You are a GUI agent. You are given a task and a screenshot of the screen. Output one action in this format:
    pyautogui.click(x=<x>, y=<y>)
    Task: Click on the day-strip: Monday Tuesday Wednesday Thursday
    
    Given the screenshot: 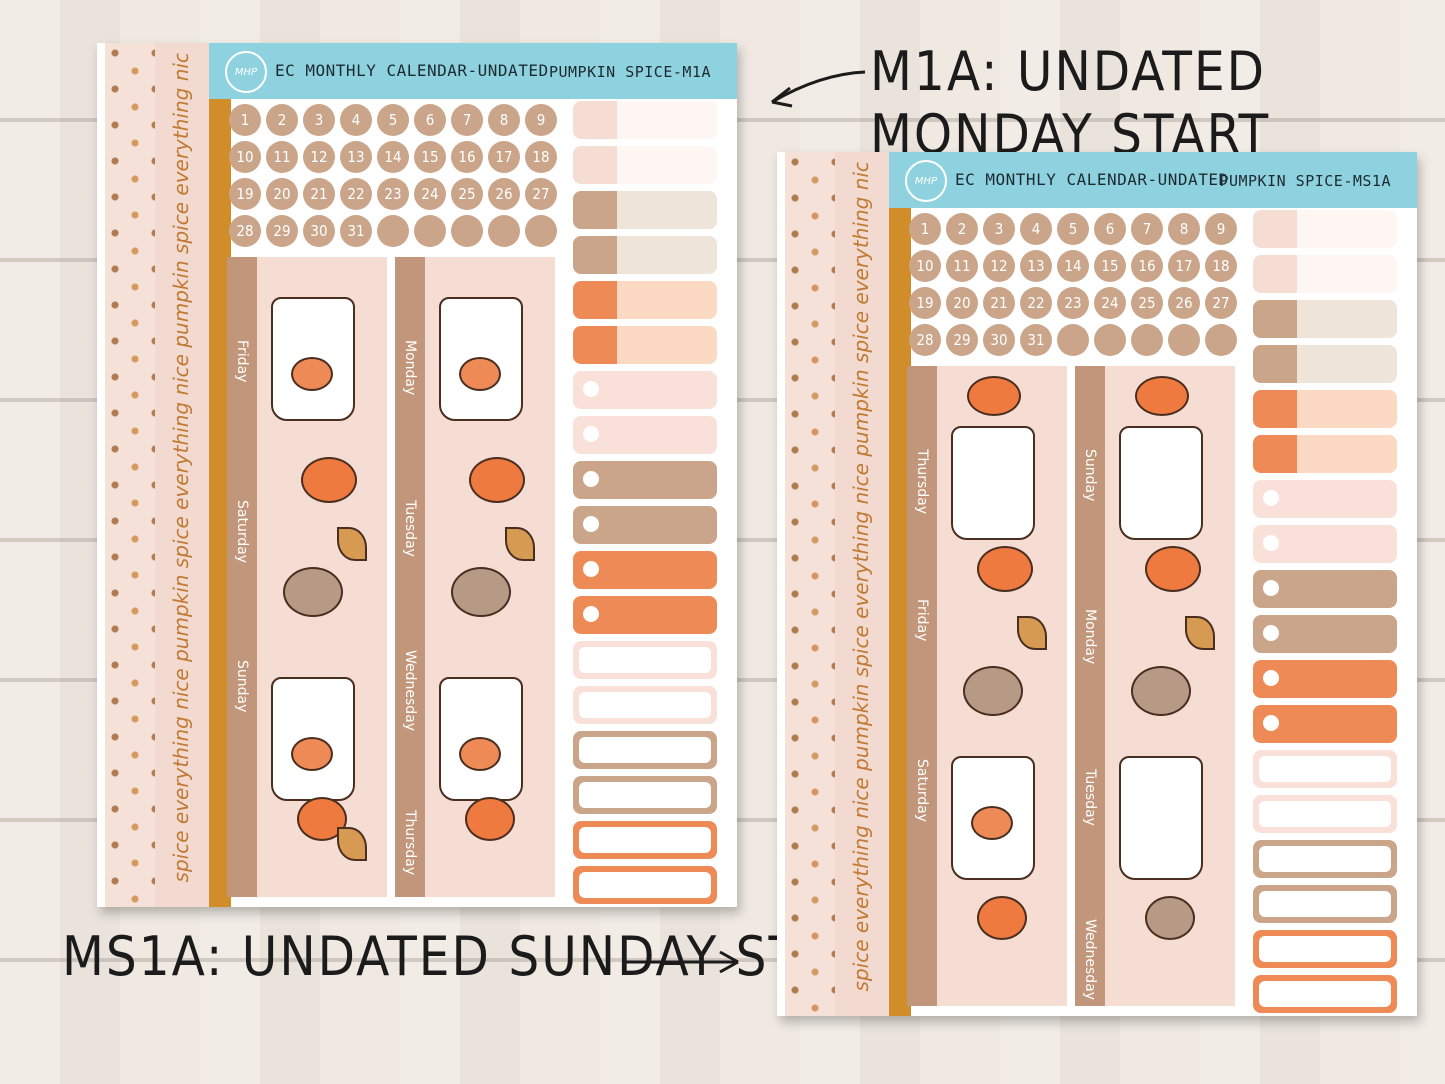 What is the action you would take?
    pyautogui.click(x=410, y=577)
    